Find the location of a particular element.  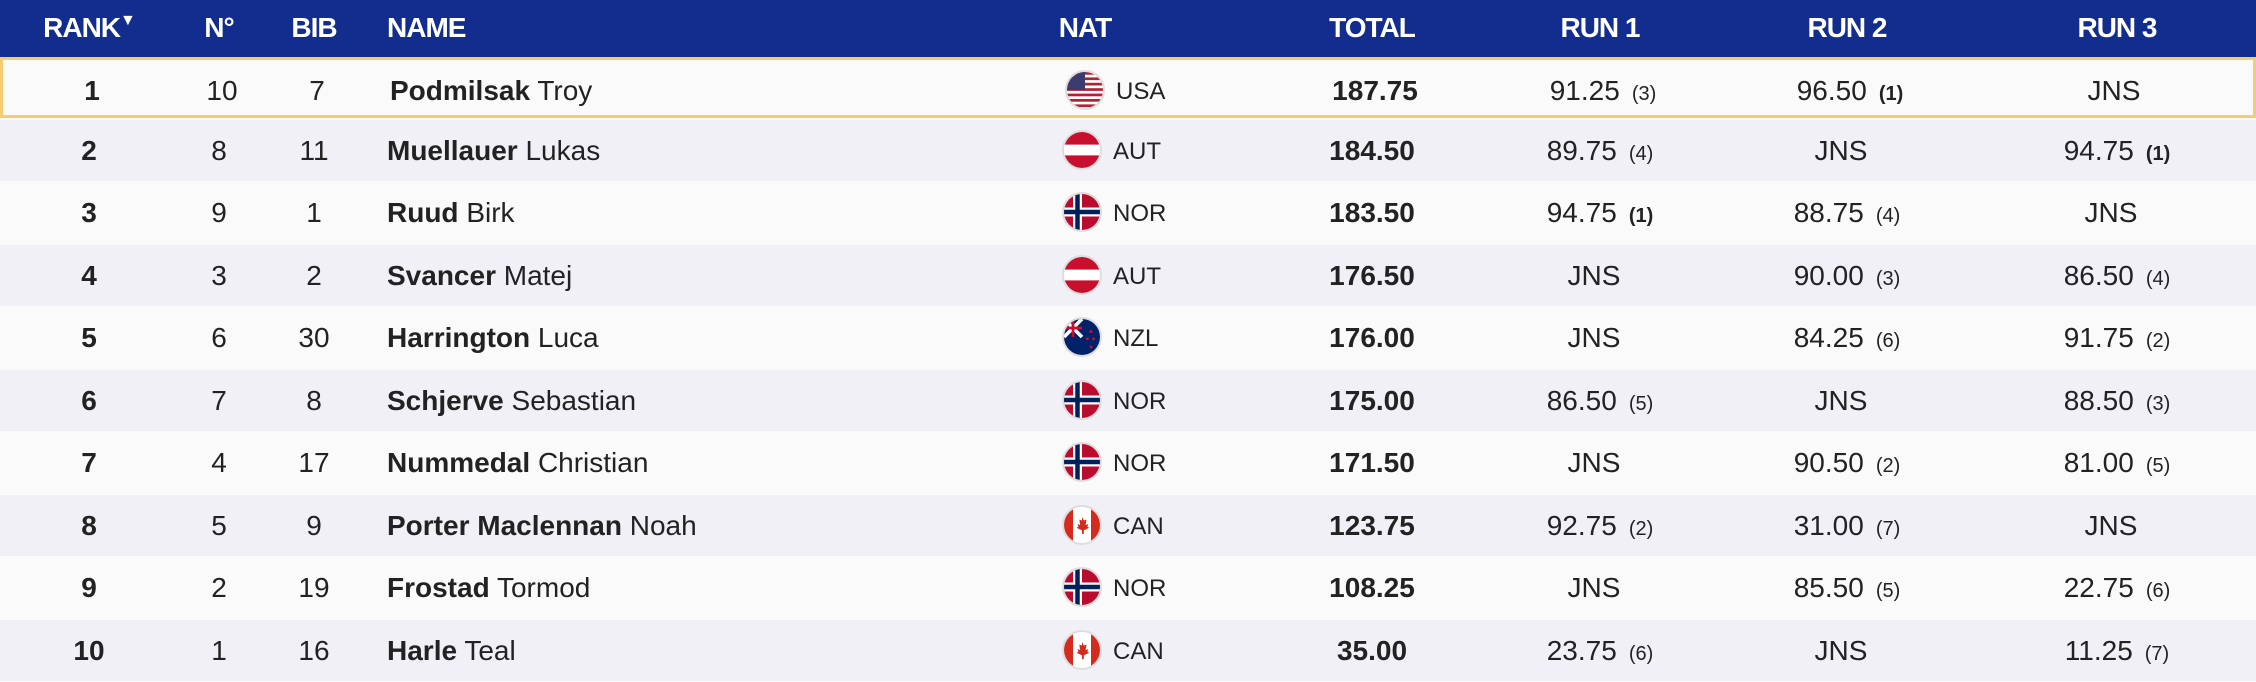

sort-desc-icon: ▼ is located at coordinates (128, 20).